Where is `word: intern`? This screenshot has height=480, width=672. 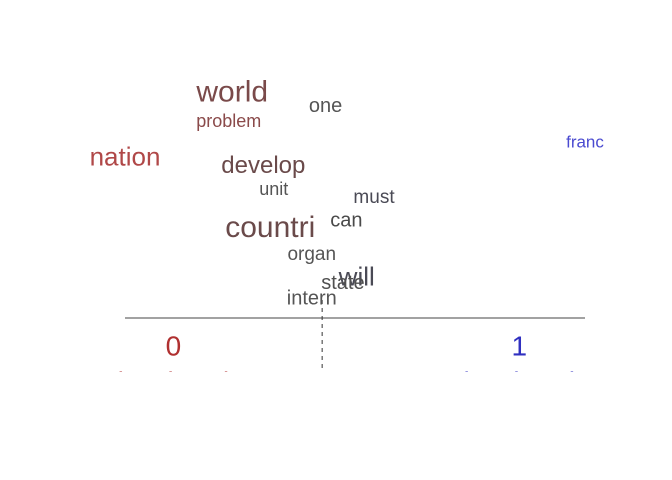
word: intern is located at coordinates (312, 298).